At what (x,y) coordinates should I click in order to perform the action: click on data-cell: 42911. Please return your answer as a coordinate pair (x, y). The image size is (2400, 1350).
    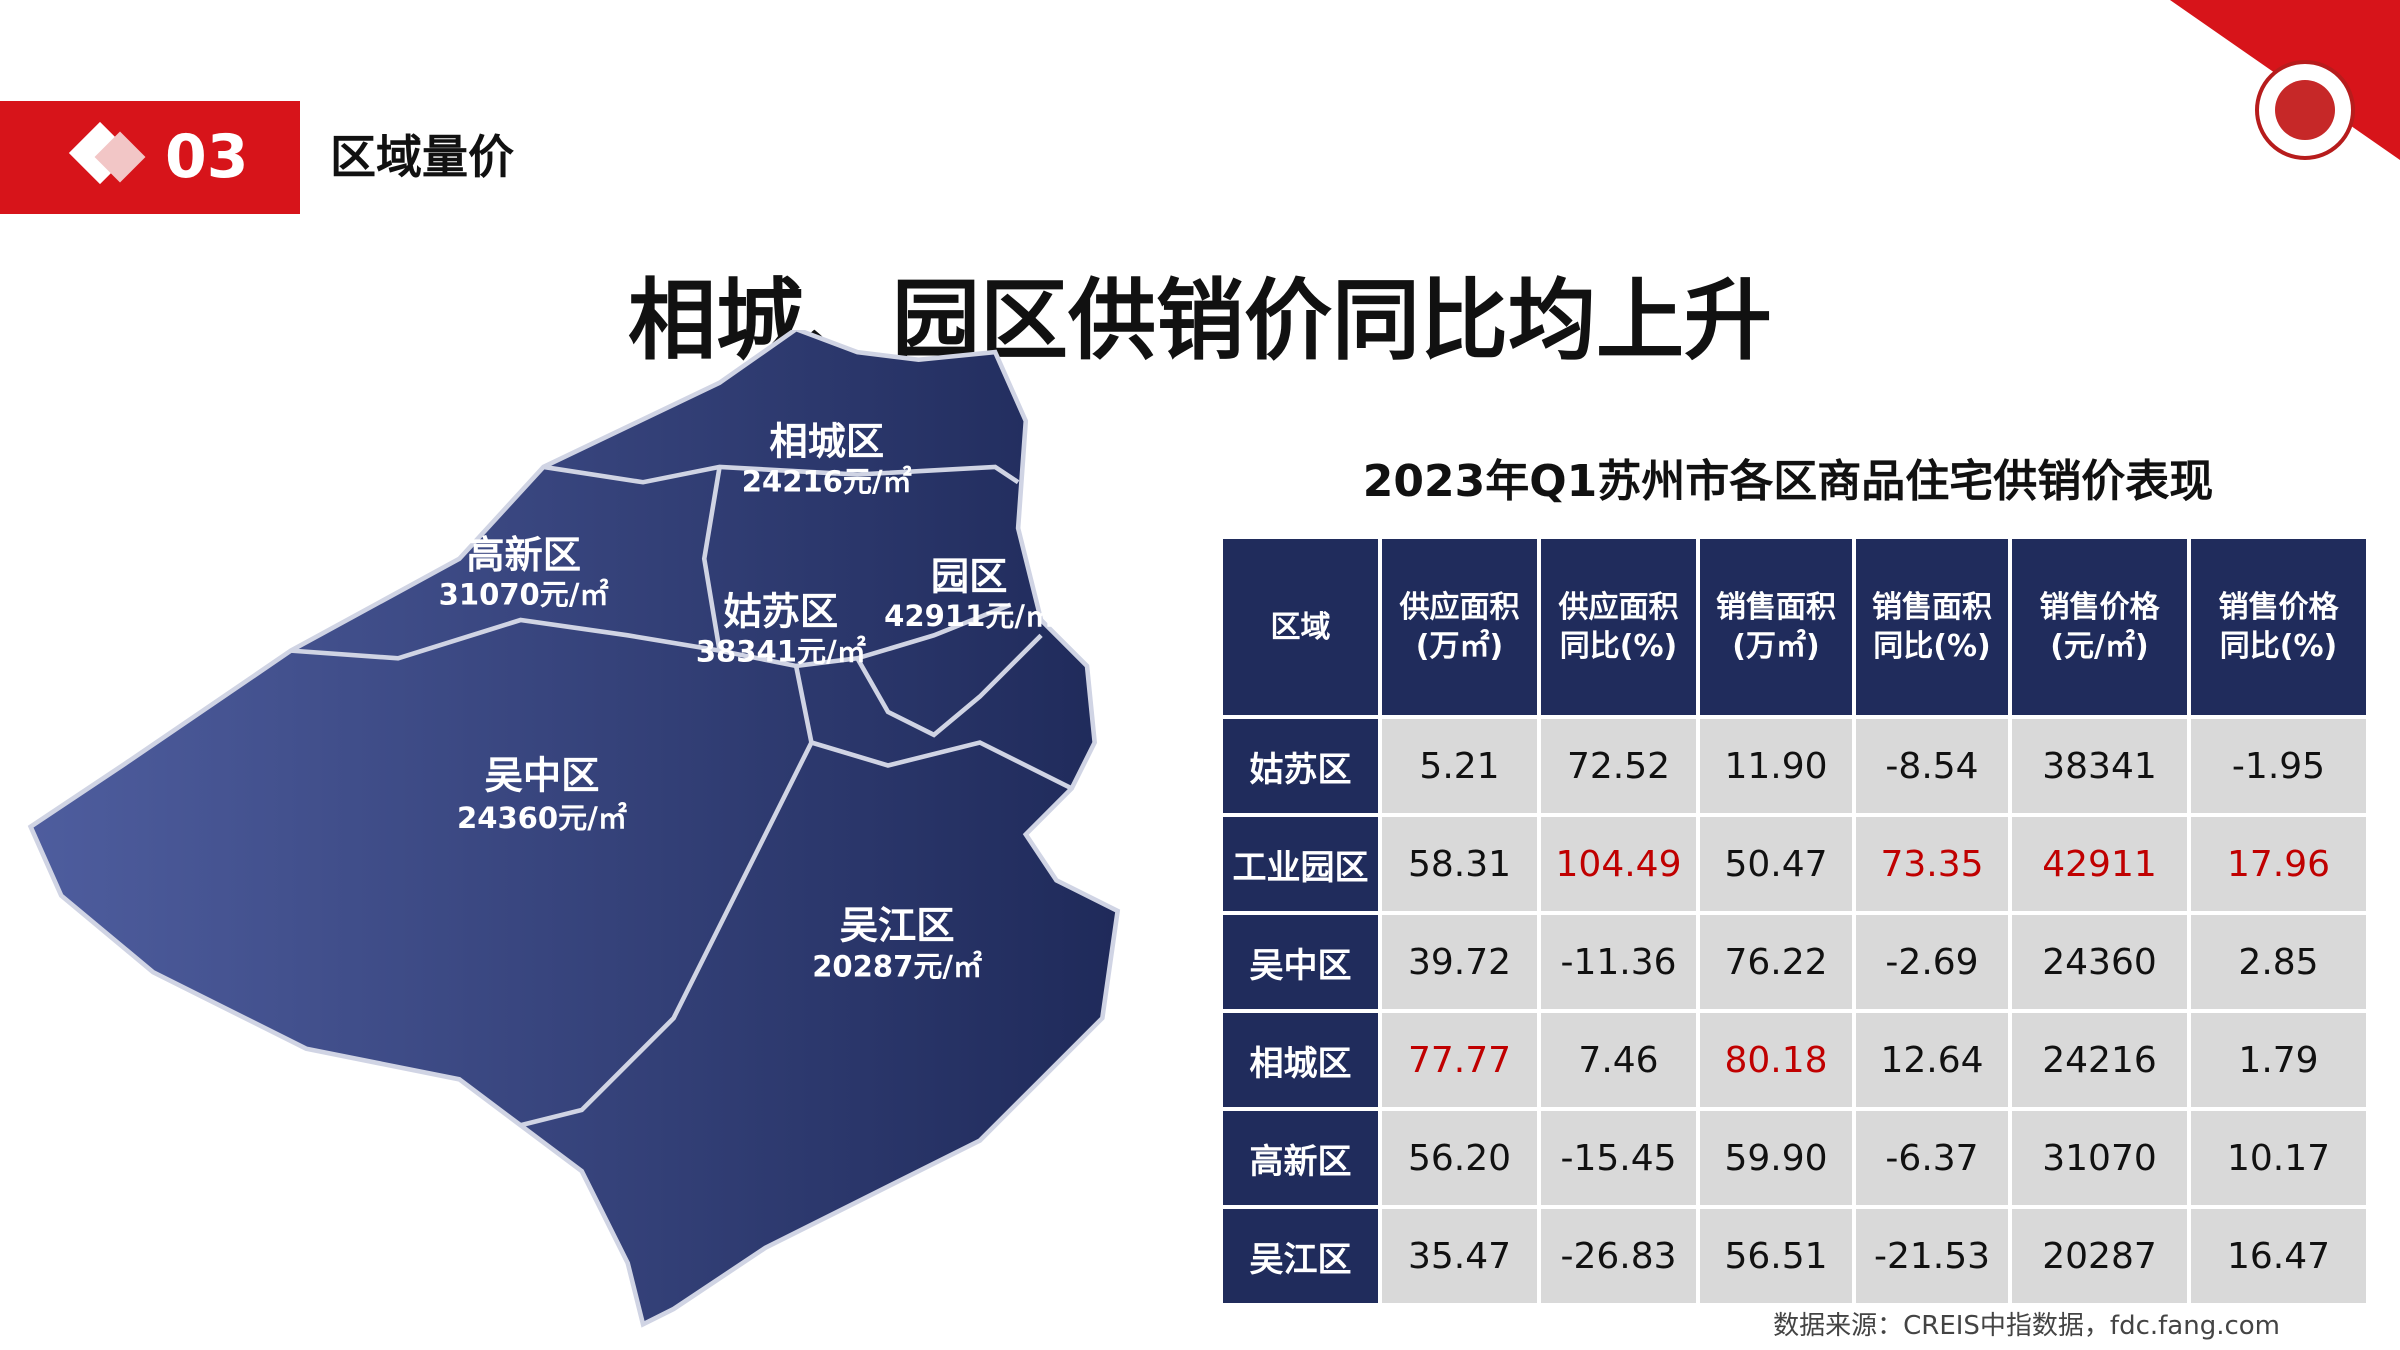
    Looking at the image, I should click on (2099, 864).